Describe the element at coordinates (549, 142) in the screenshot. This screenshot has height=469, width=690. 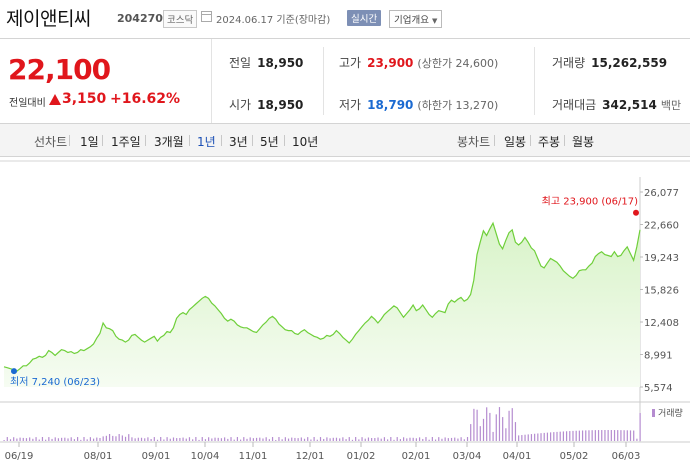
I see `tab-candle: 주봉` at that location.